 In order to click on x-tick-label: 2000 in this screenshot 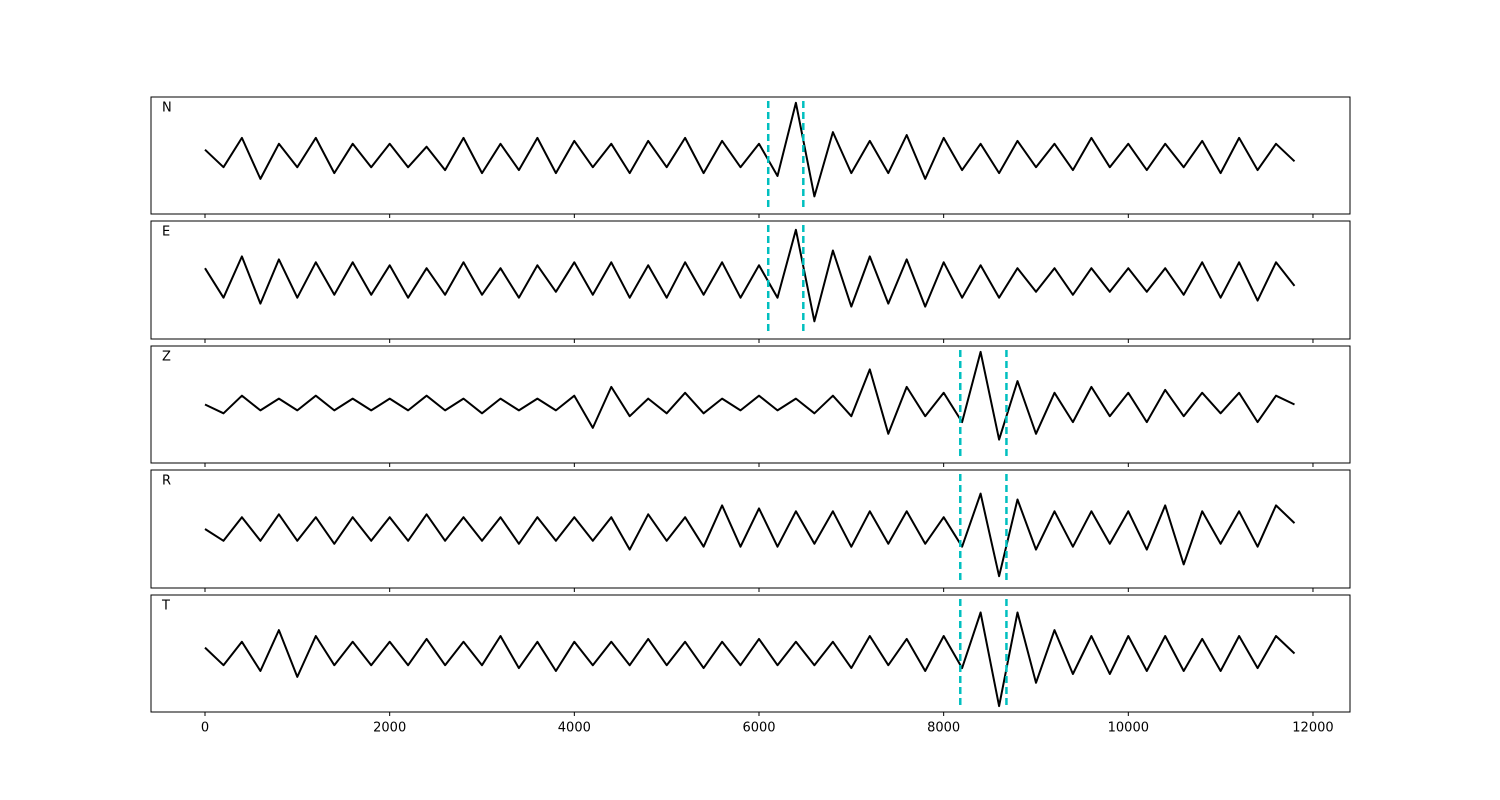, I will do `click(389, 728)`.